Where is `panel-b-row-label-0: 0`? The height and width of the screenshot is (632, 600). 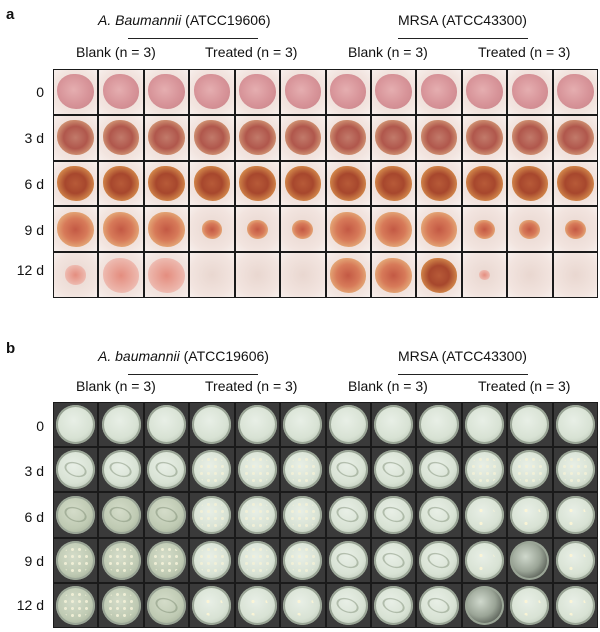
panel-b-row-label-0: 0 is located at coordinates (40, 426).